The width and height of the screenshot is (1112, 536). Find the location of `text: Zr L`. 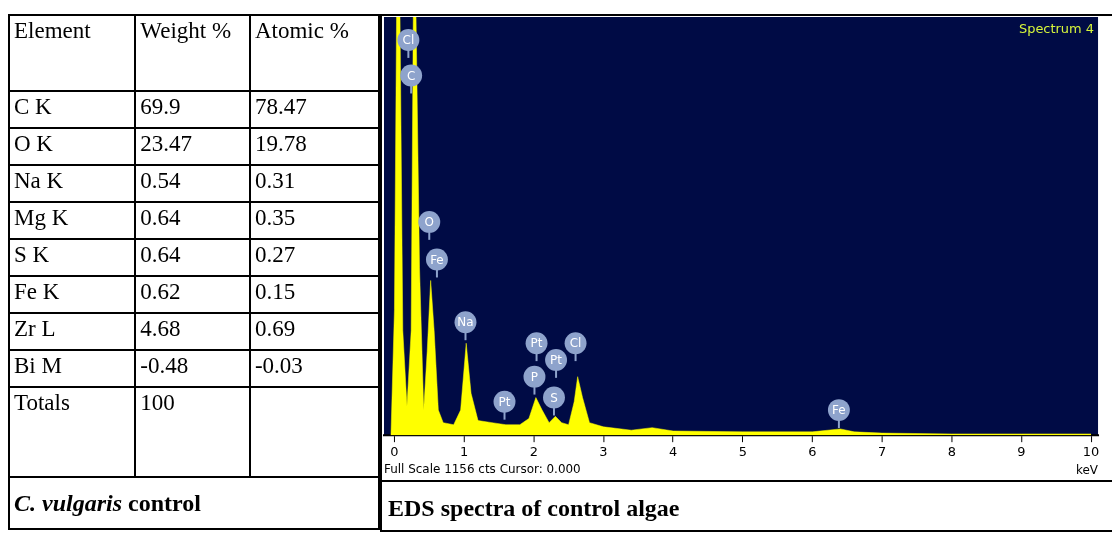

text: Zr L is located at coordinates (72, 331).